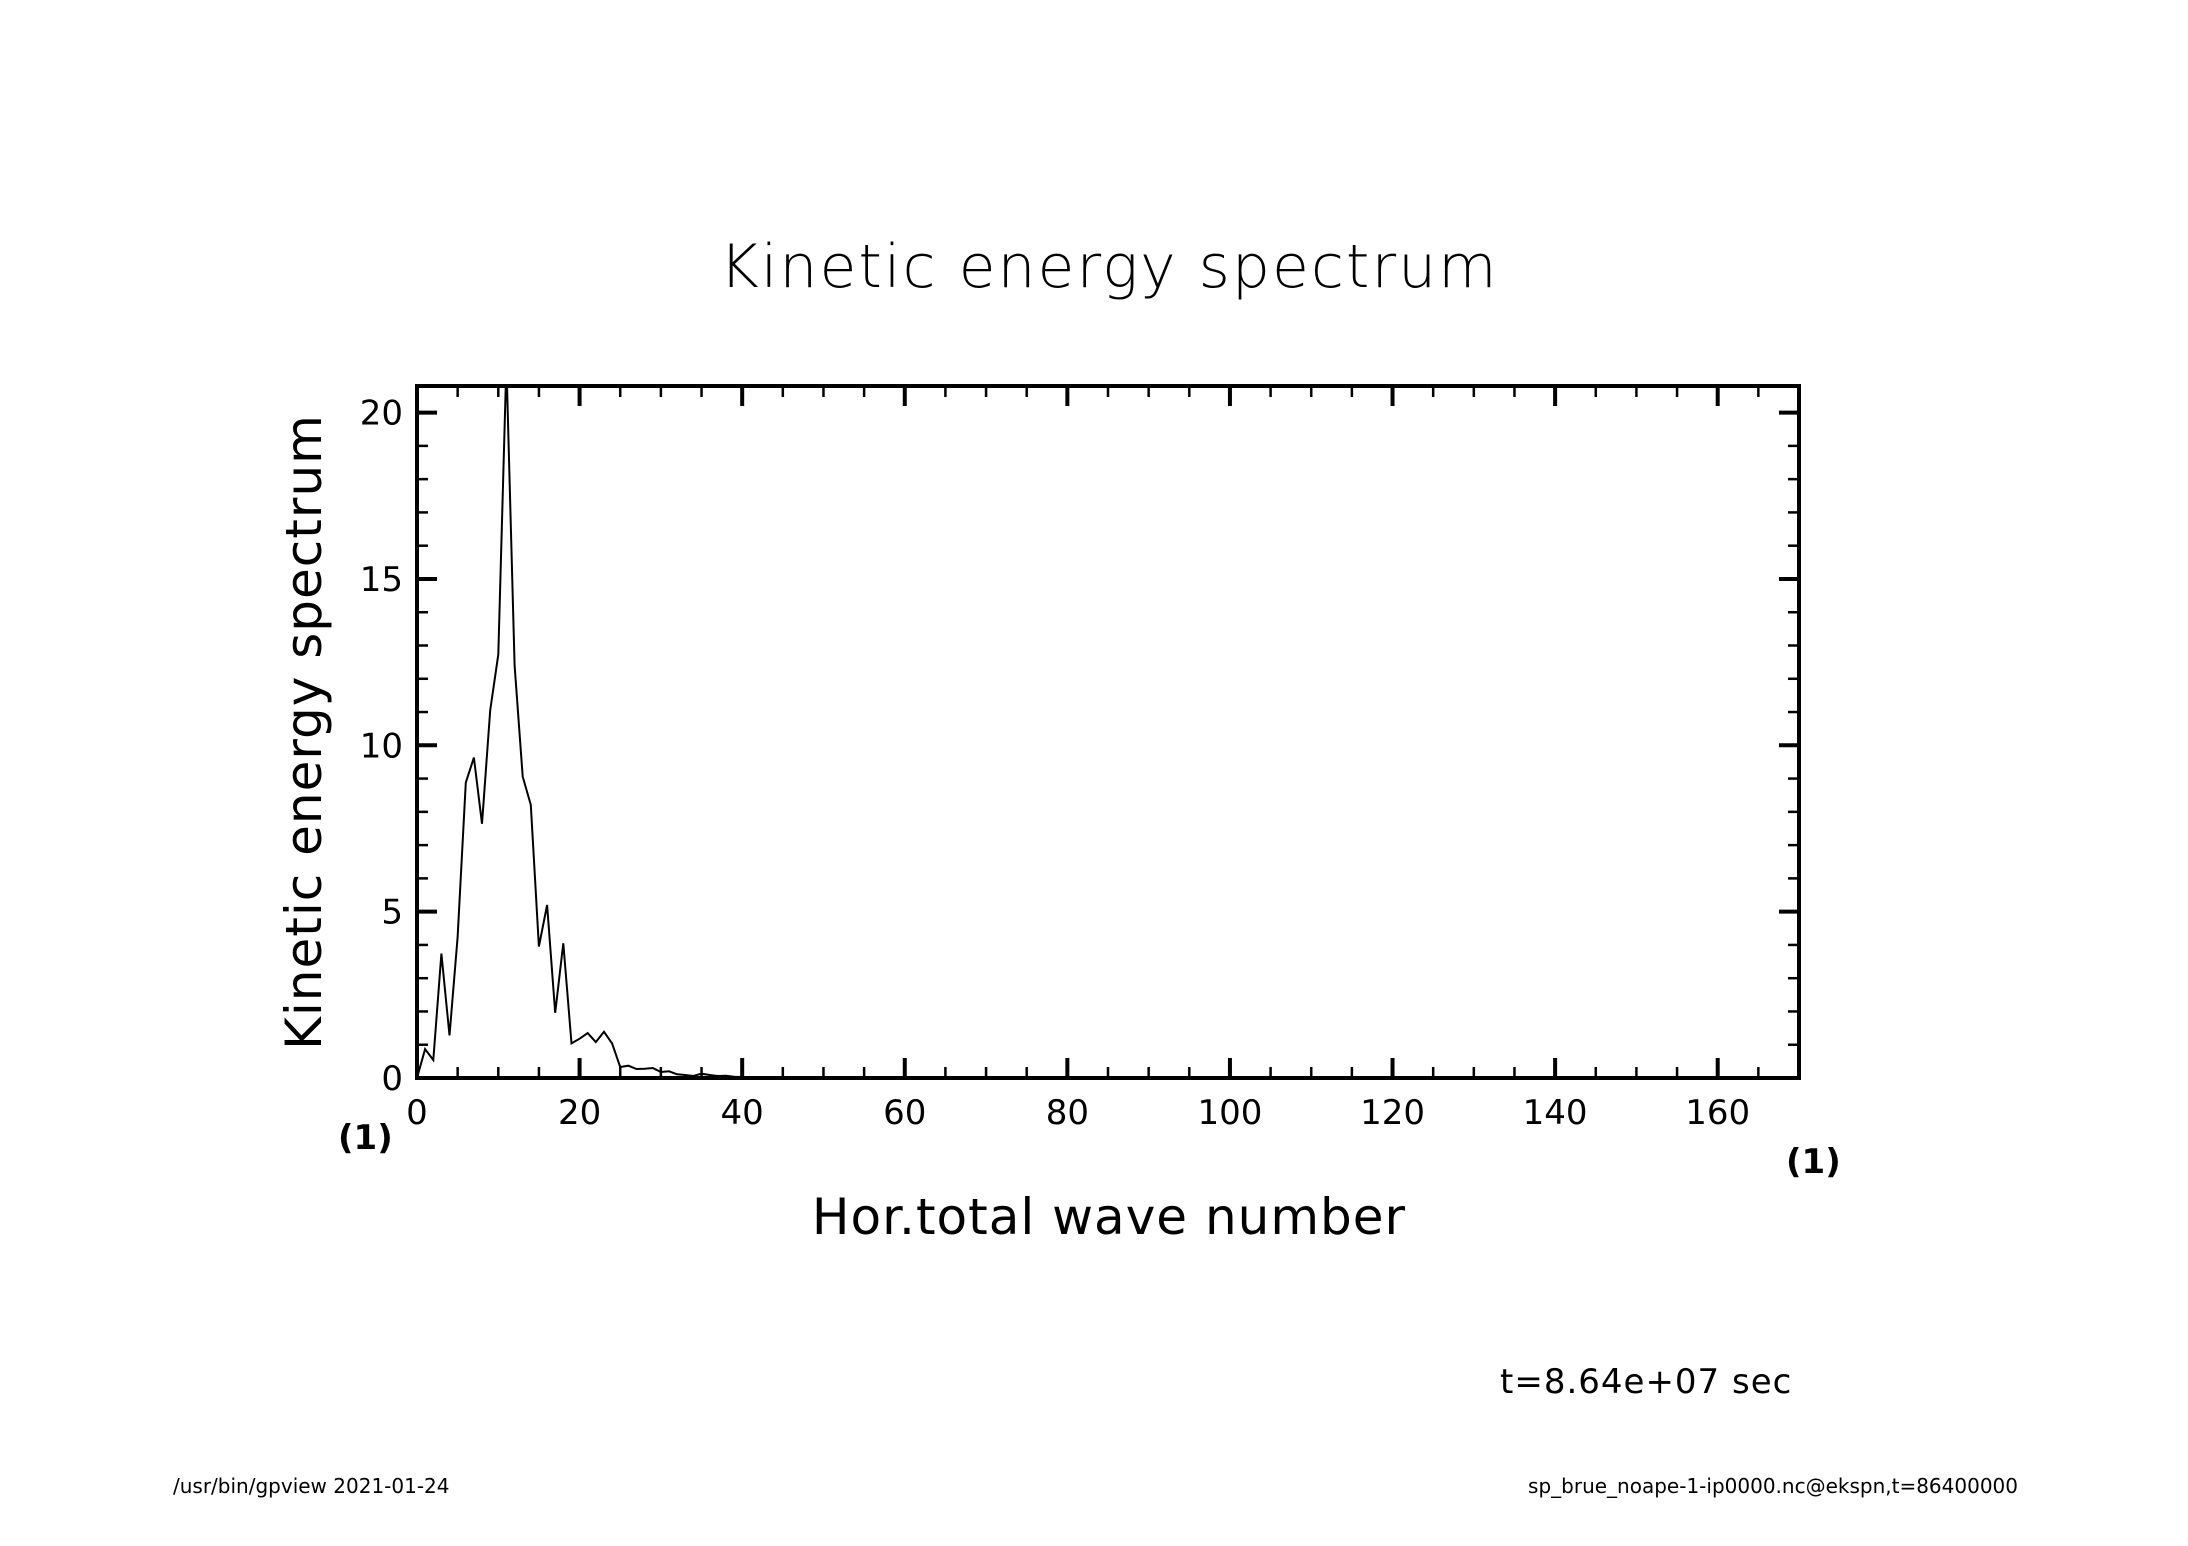 The image size is (2188, 1546). What do you see at coordinates (1555, 1113) in the screenshot?
I see `x-tick-label: 140` at bounding box center [1555, 1113].